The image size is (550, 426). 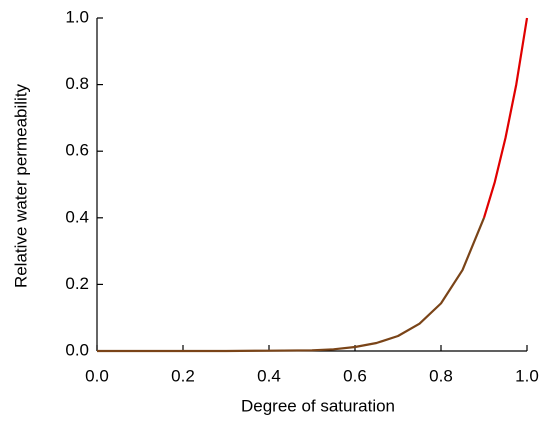 I want to click on x-tick-label: 0.4, so click(x=269, y=375).